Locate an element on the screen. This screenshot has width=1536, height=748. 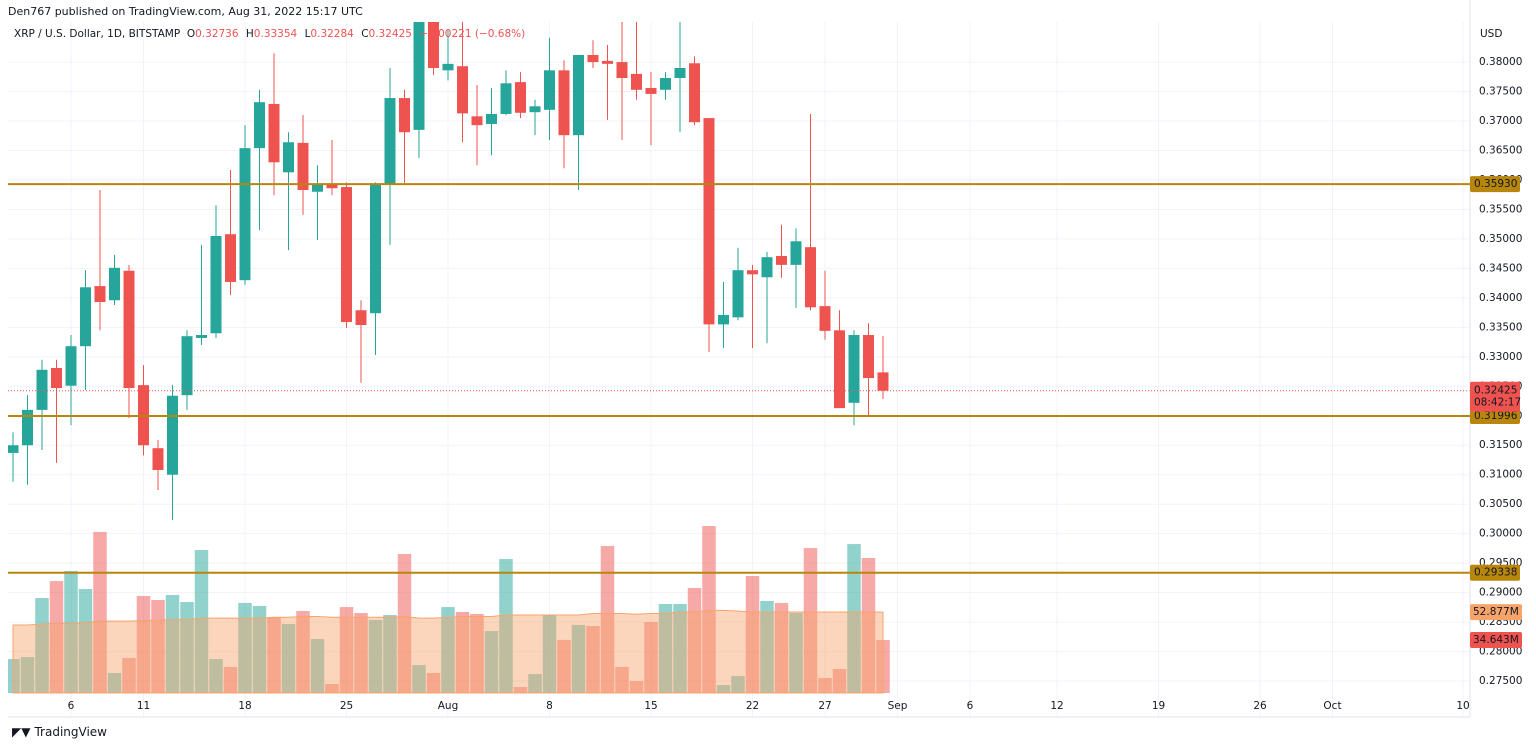
level-label-box is located at coordinates (1495, 184).